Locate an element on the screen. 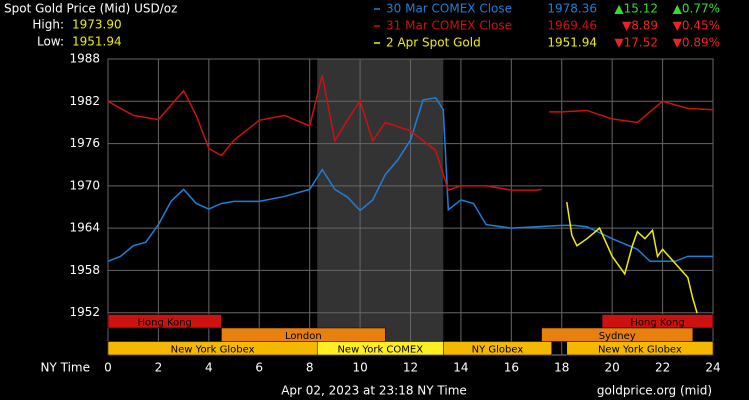 This screenshot has width=749, height=400. source: goldprice.org (mid) is located at coordinates (654, 391).